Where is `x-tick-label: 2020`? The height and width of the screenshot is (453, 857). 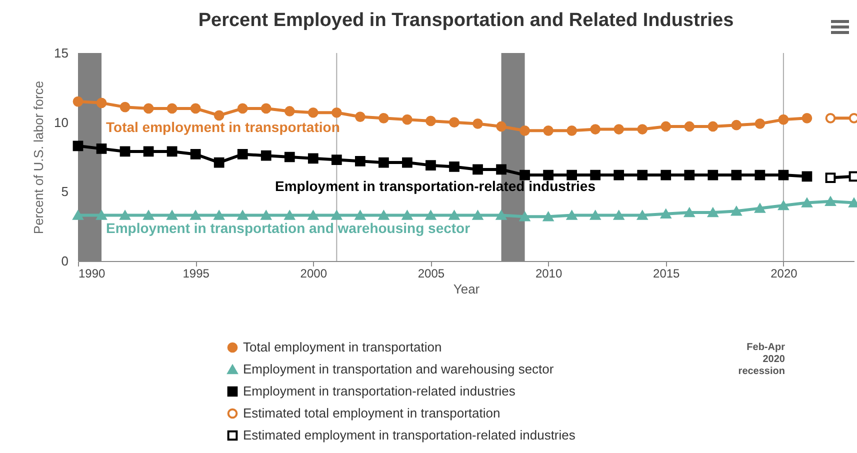 x-tick-label: 2020 is located at coordinates (784, 273).